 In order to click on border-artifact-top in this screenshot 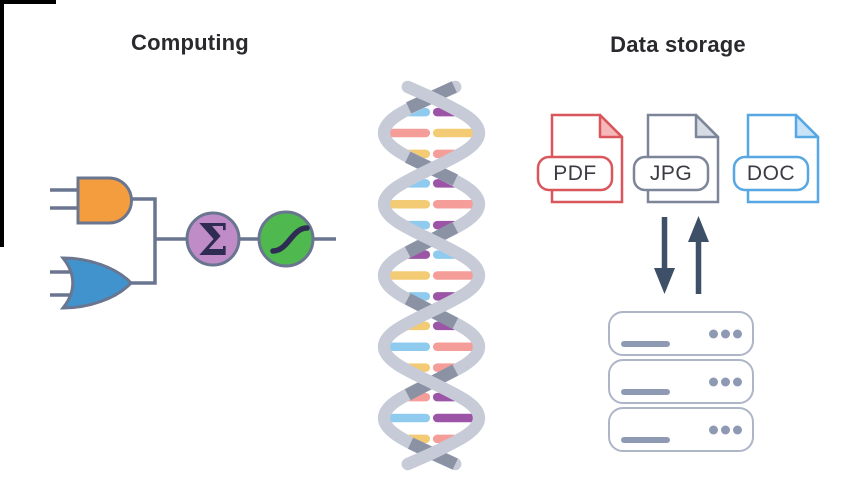, I will do `click(28, 2)`.